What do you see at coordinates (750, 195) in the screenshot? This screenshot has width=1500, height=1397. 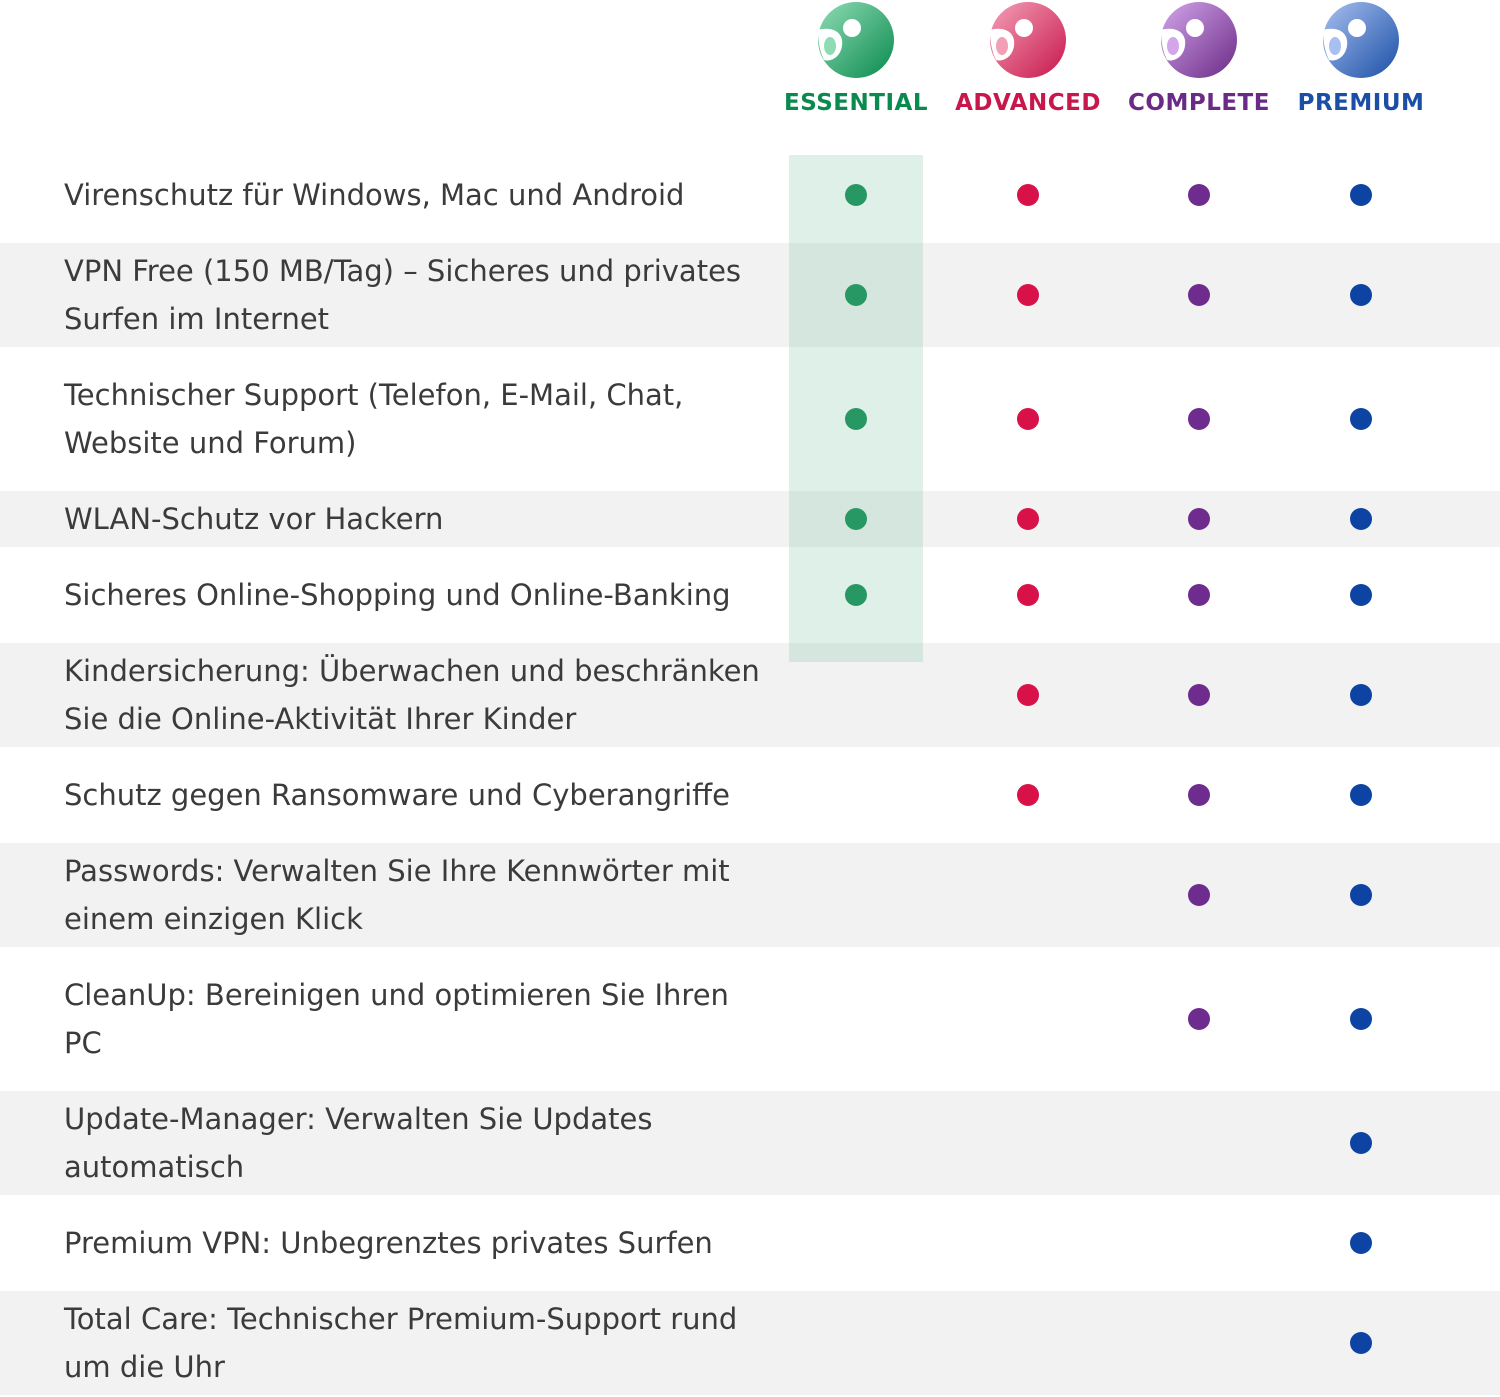 I see `feature-row: Virenschutz für Windows, Mac und Android` at bounding box center [750, 195].